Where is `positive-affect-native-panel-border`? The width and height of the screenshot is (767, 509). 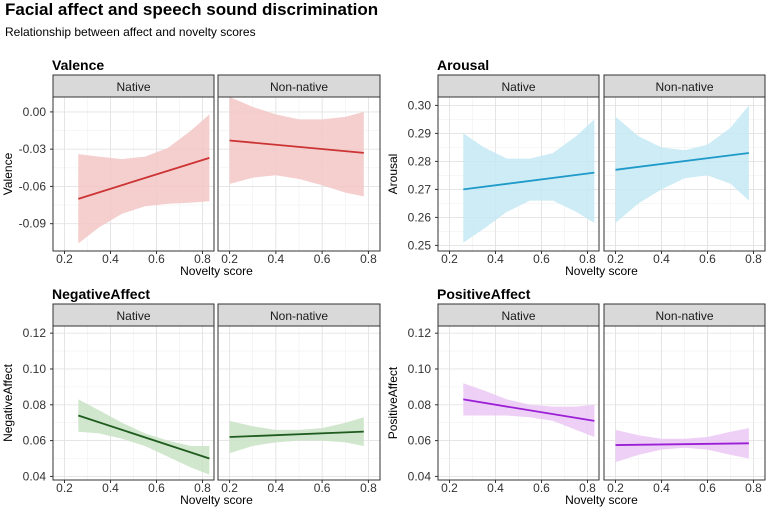 positive-affect-native-panel-border is located at coordinates (518, 403).